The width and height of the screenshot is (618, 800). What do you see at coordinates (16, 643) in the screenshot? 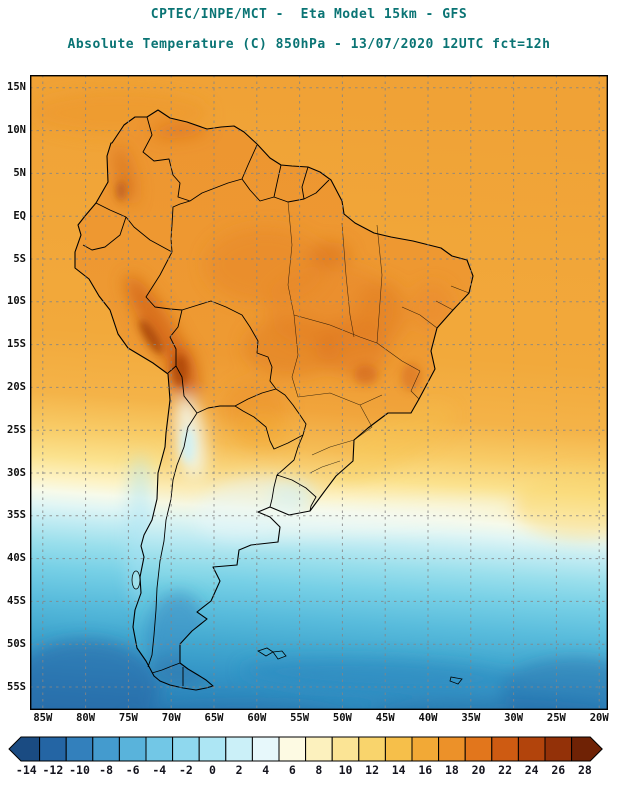
I see `lat-tick-label: 50S` at bounding box center [16, 643].